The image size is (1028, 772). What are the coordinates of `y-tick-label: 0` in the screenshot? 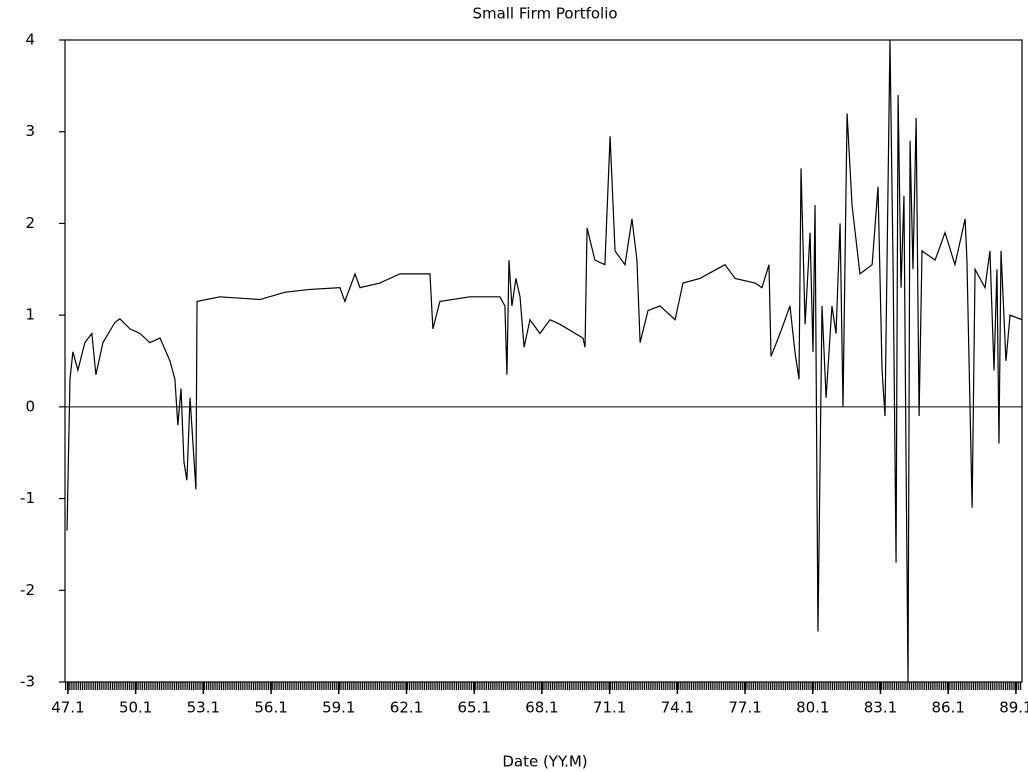 It's located at (30, 406).